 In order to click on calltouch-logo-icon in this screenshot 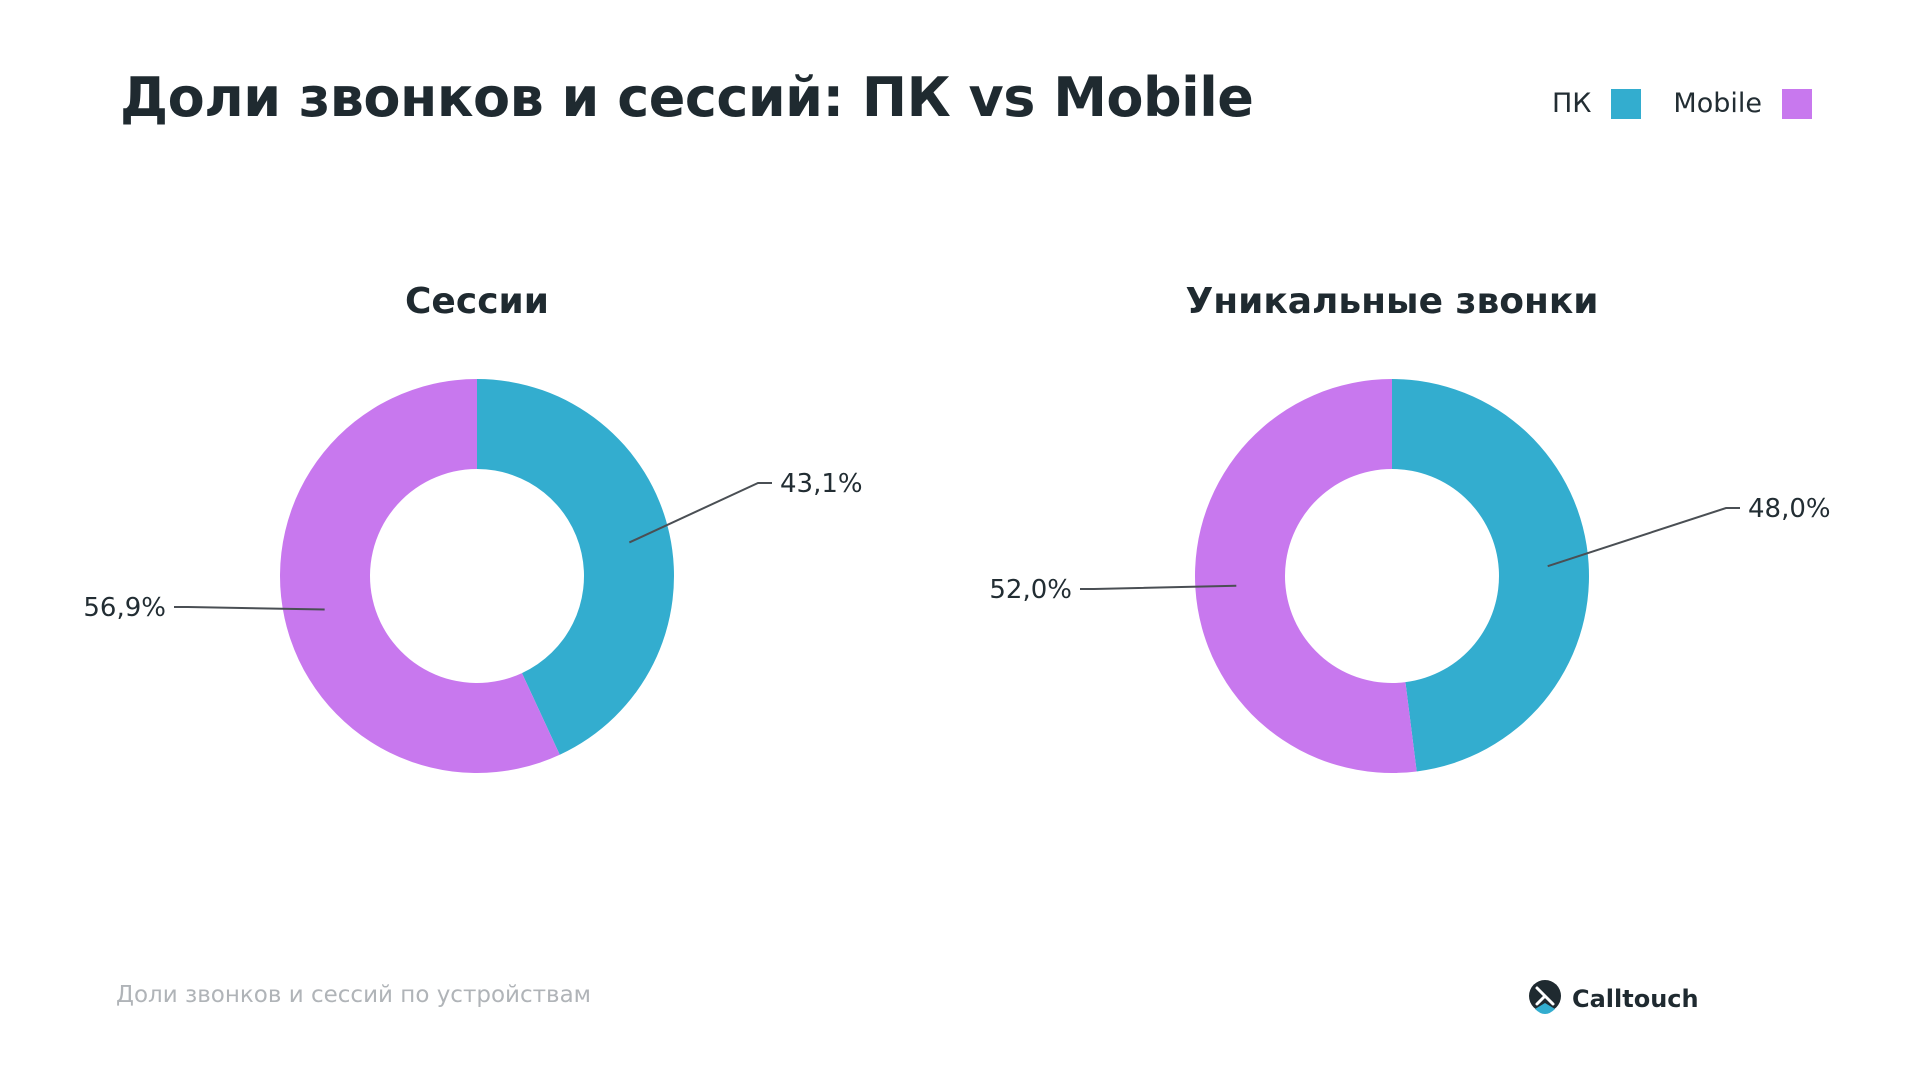, I will do `click(1545, 997)`.